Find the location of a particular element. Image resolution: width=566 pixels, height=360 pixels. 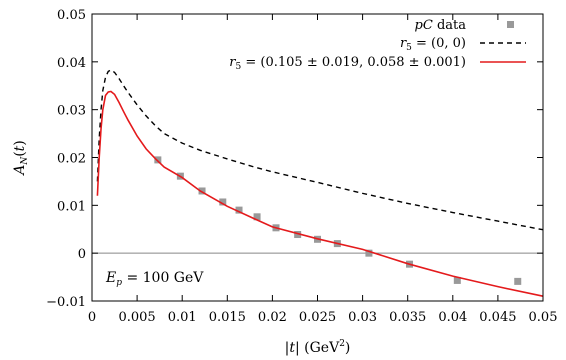

y-tick-label: 0 is located at coordinates (82, 254).